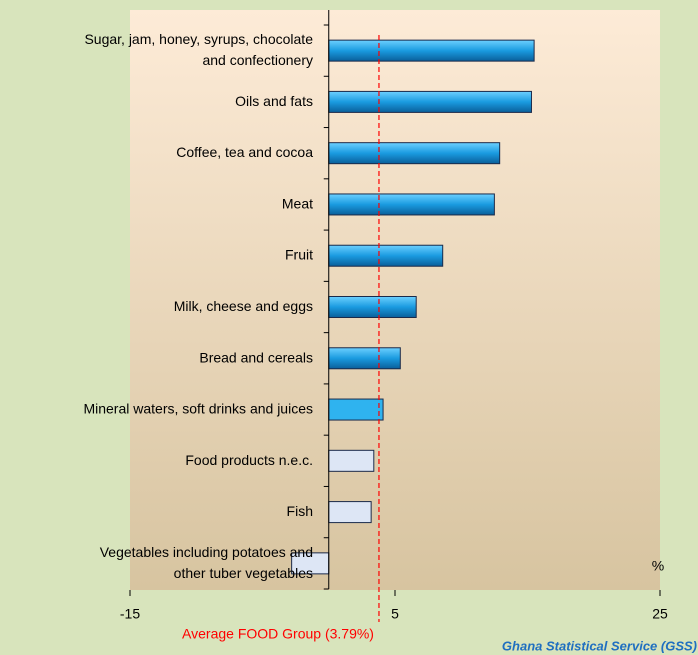 The height and width of the screenshot is (655, 698). I want to click on x-tick-label: 5, so click(395, 614).